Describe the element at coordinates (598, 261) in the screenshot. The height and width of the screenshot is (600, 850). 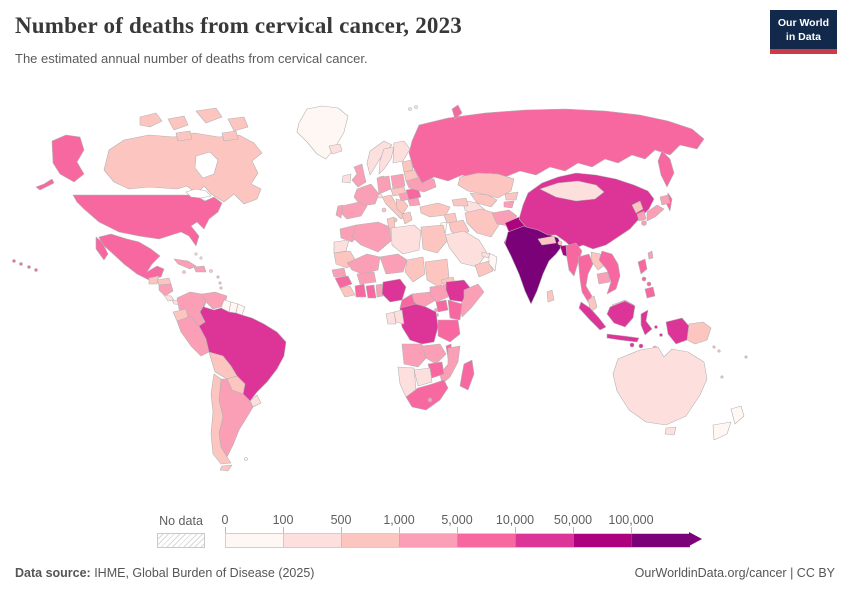
I see `country-laos` at that location.